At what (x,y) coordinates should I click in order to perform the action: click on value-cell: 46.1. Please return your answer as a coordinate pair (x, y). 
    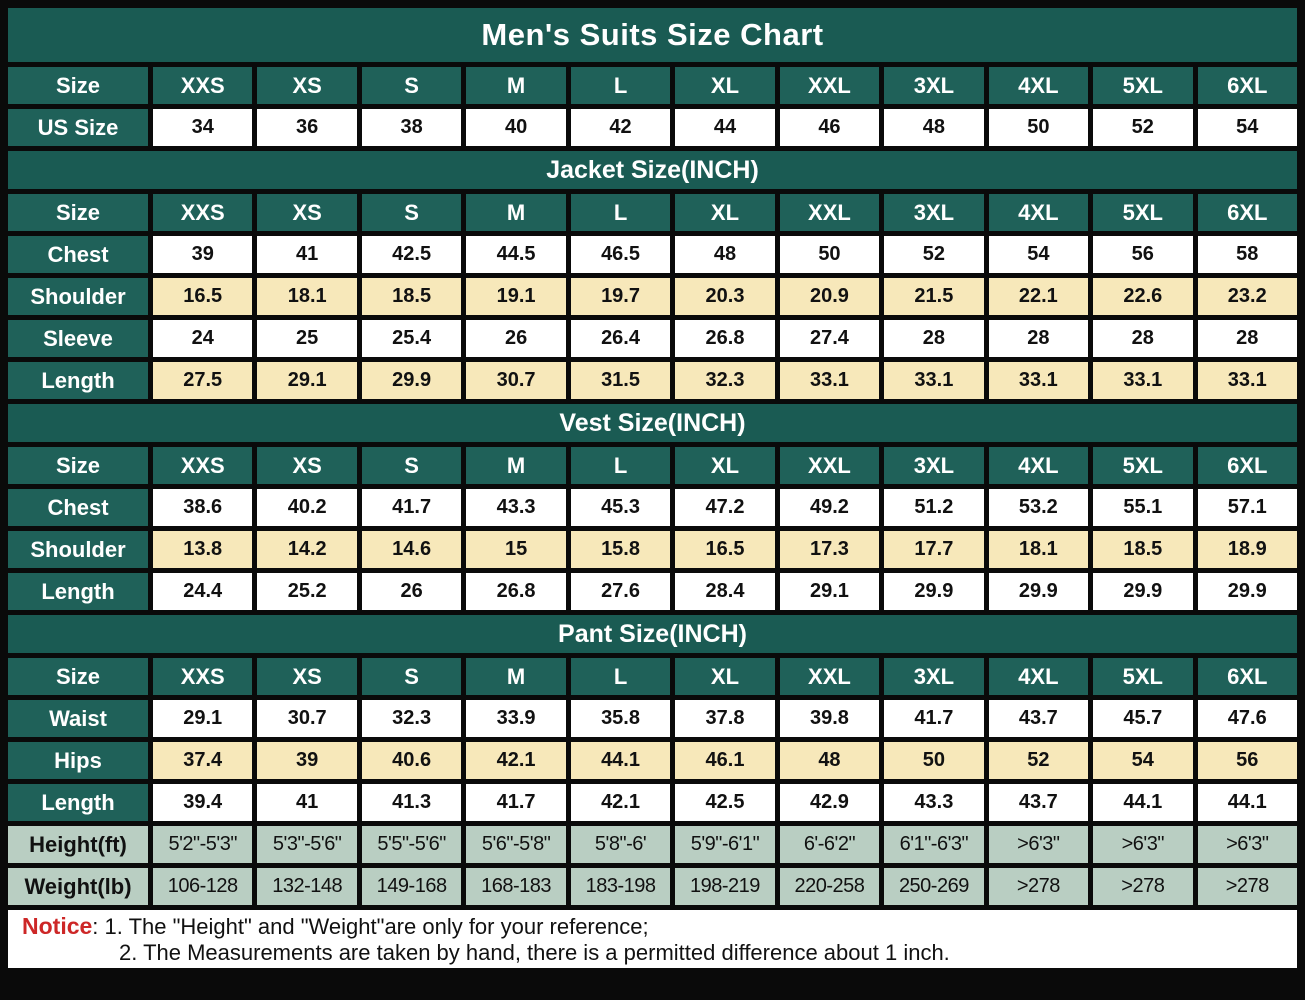
    Looking at the image, I should click on (725, 760).